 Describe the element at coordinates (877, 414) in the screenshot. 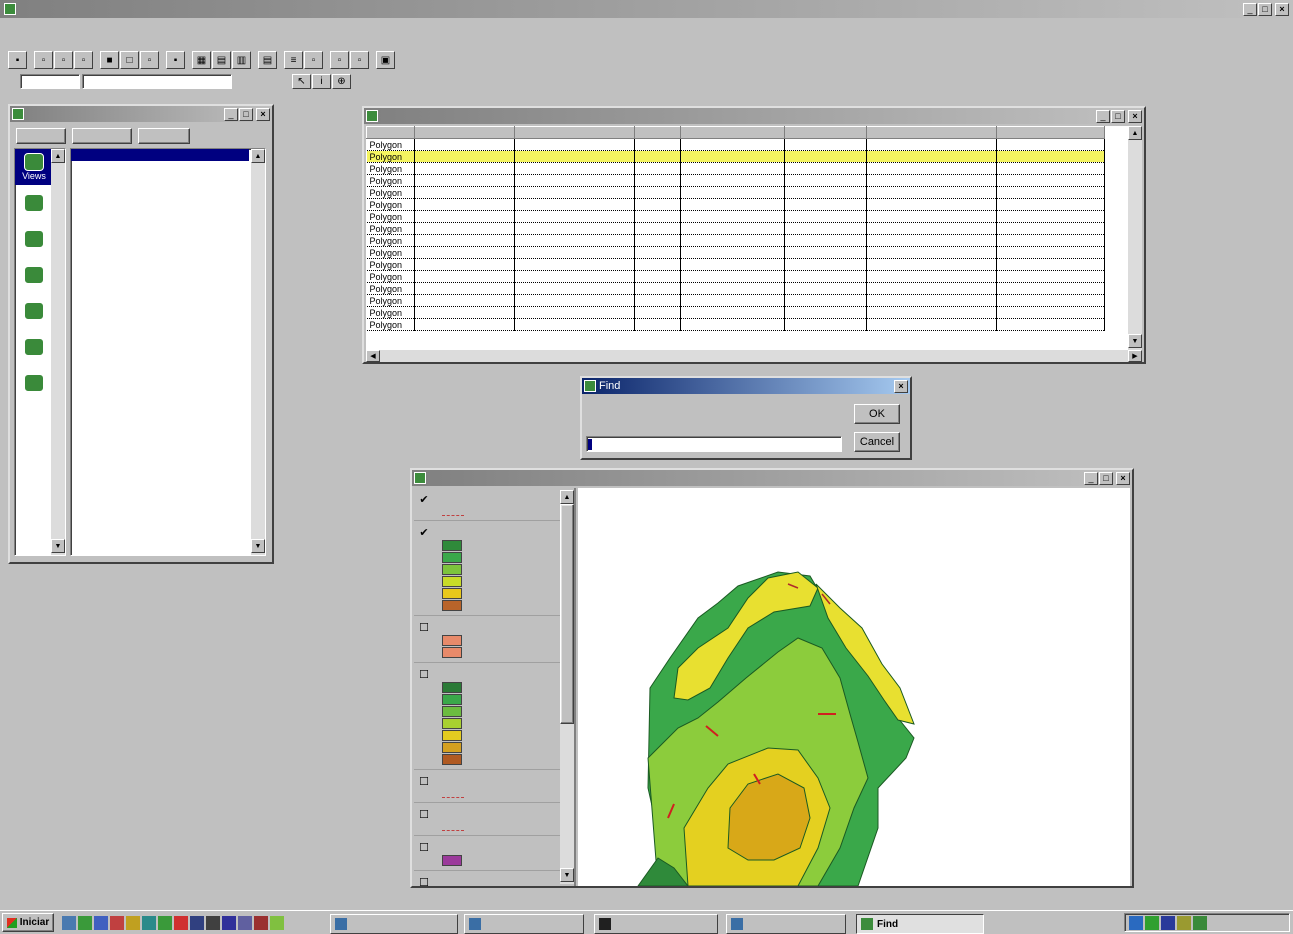

I see `find-ok-button: OK` at that location.